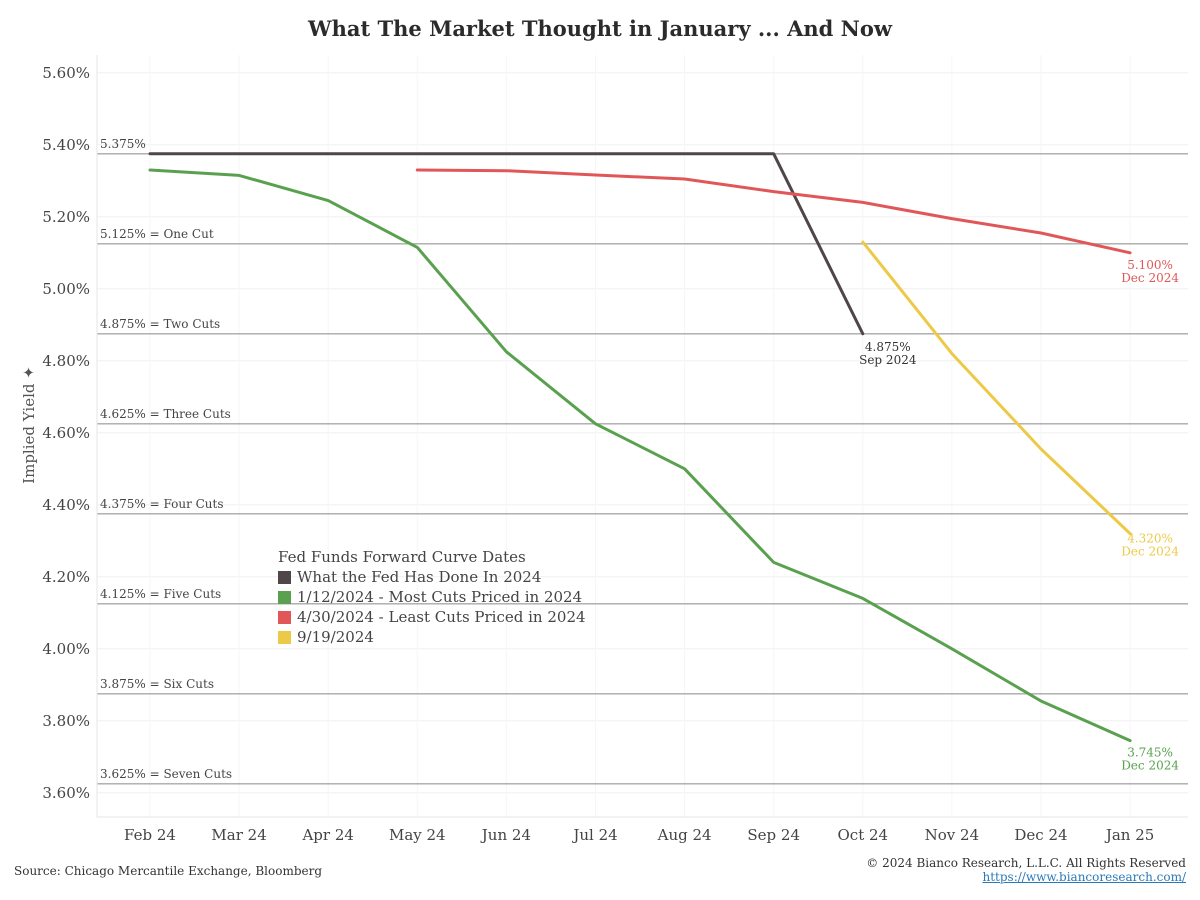 The width and height of the screenshot is (1200, 900). Describe the element at coordinates (66, 577) in the screenshot. I see `y-tick-label: 4.20%` at that location.